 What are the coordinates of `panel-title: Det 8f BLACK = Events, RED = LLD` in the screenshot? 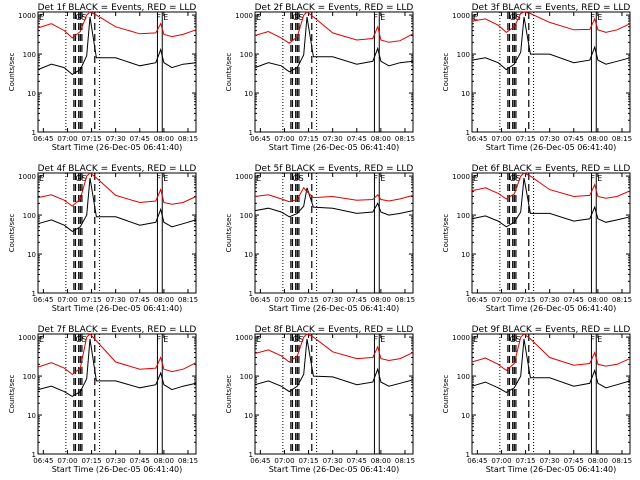 It's located at (334, 330).